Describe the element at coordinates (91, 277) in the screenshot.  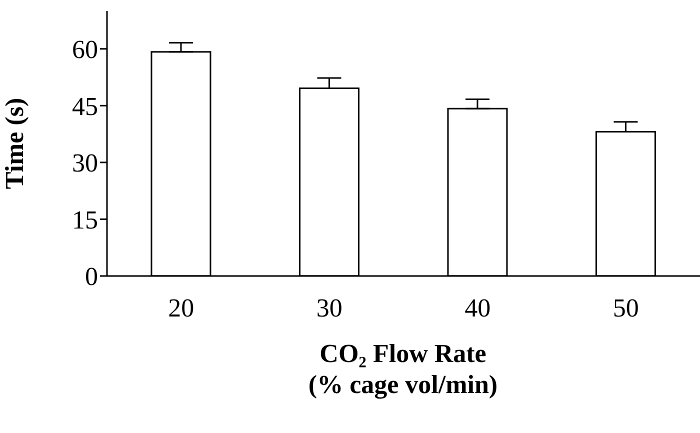
I see `y-tick-label: 0` at that location.